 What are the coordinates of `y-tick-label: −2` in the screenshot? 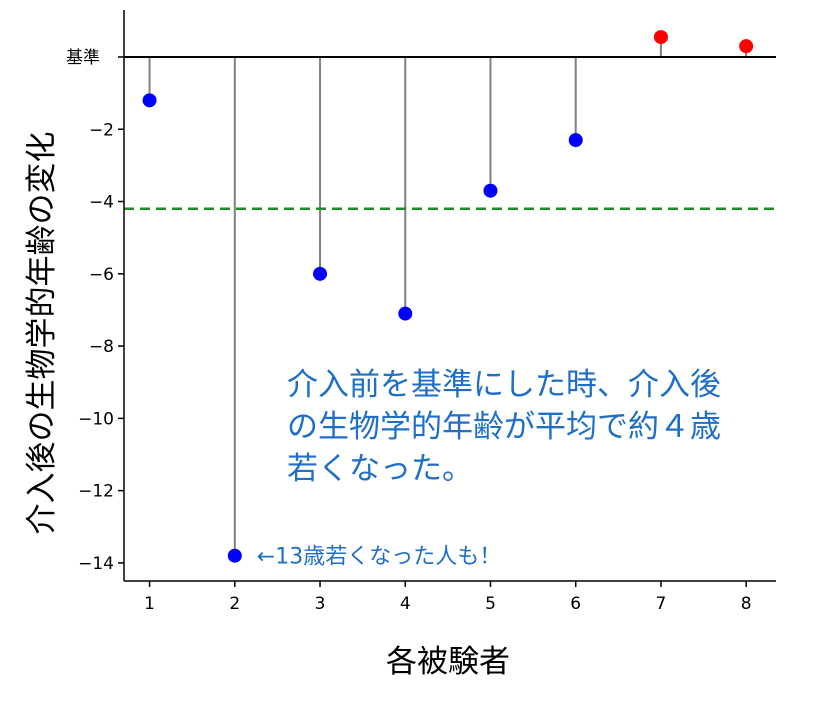 It's located at (101, 130).